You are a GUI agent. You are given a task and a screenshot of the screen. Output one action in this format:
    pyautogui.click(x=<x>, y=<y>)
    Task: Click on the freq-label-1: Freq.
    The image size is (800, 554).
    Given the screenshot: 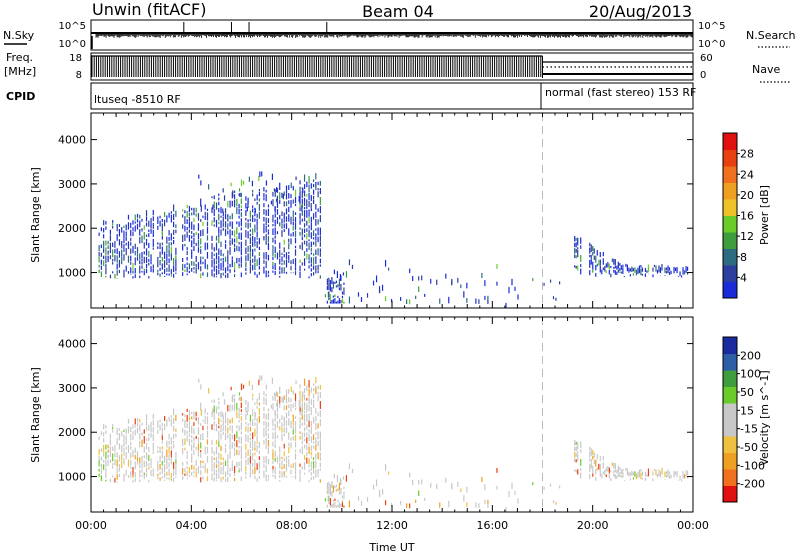 What is the action you would take?
    pyautogui.click(x=19, y=57)
    